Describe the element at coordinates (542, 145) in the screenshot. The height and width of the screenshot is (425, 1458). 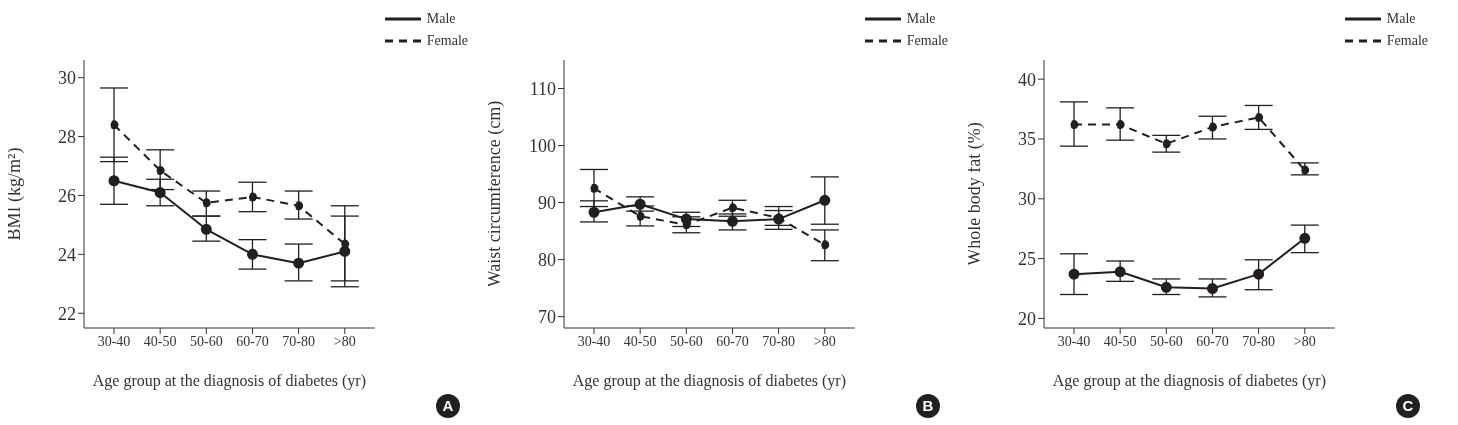
I see `y-tick-label: 100` at that location.